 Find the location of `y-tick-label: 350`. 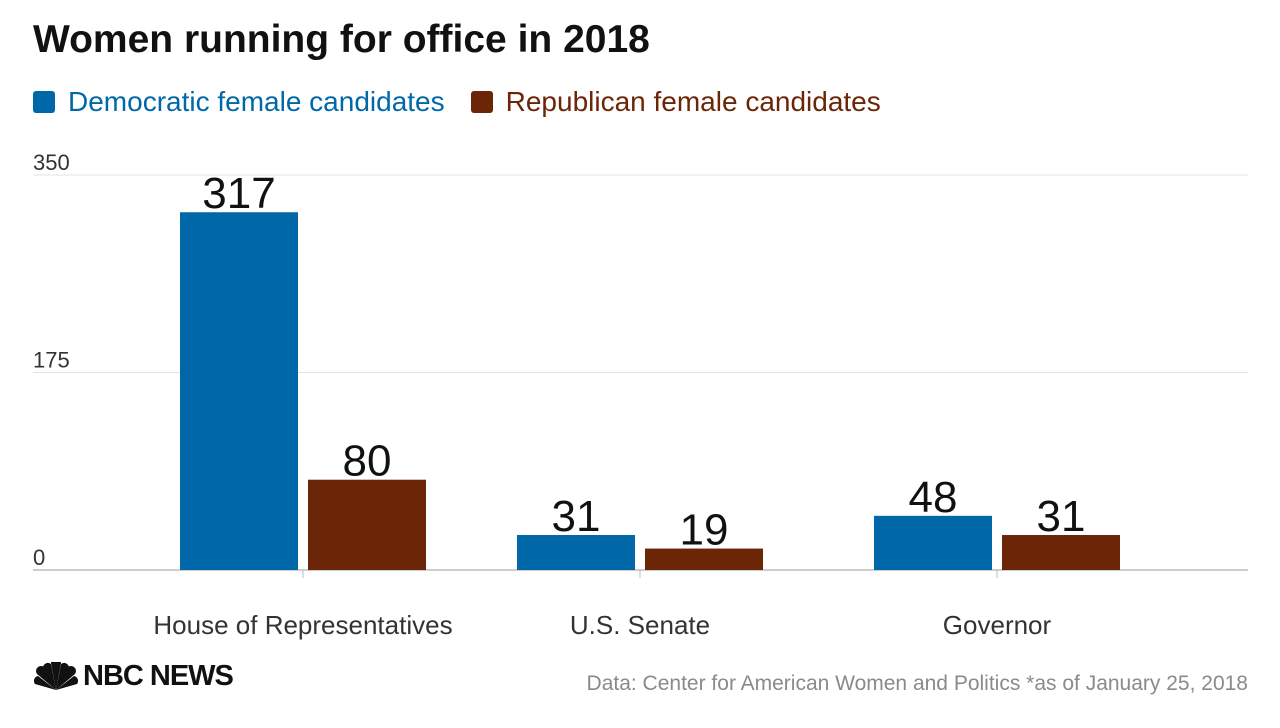

y-tick-label: 350 is located at coordinates (51, 162).